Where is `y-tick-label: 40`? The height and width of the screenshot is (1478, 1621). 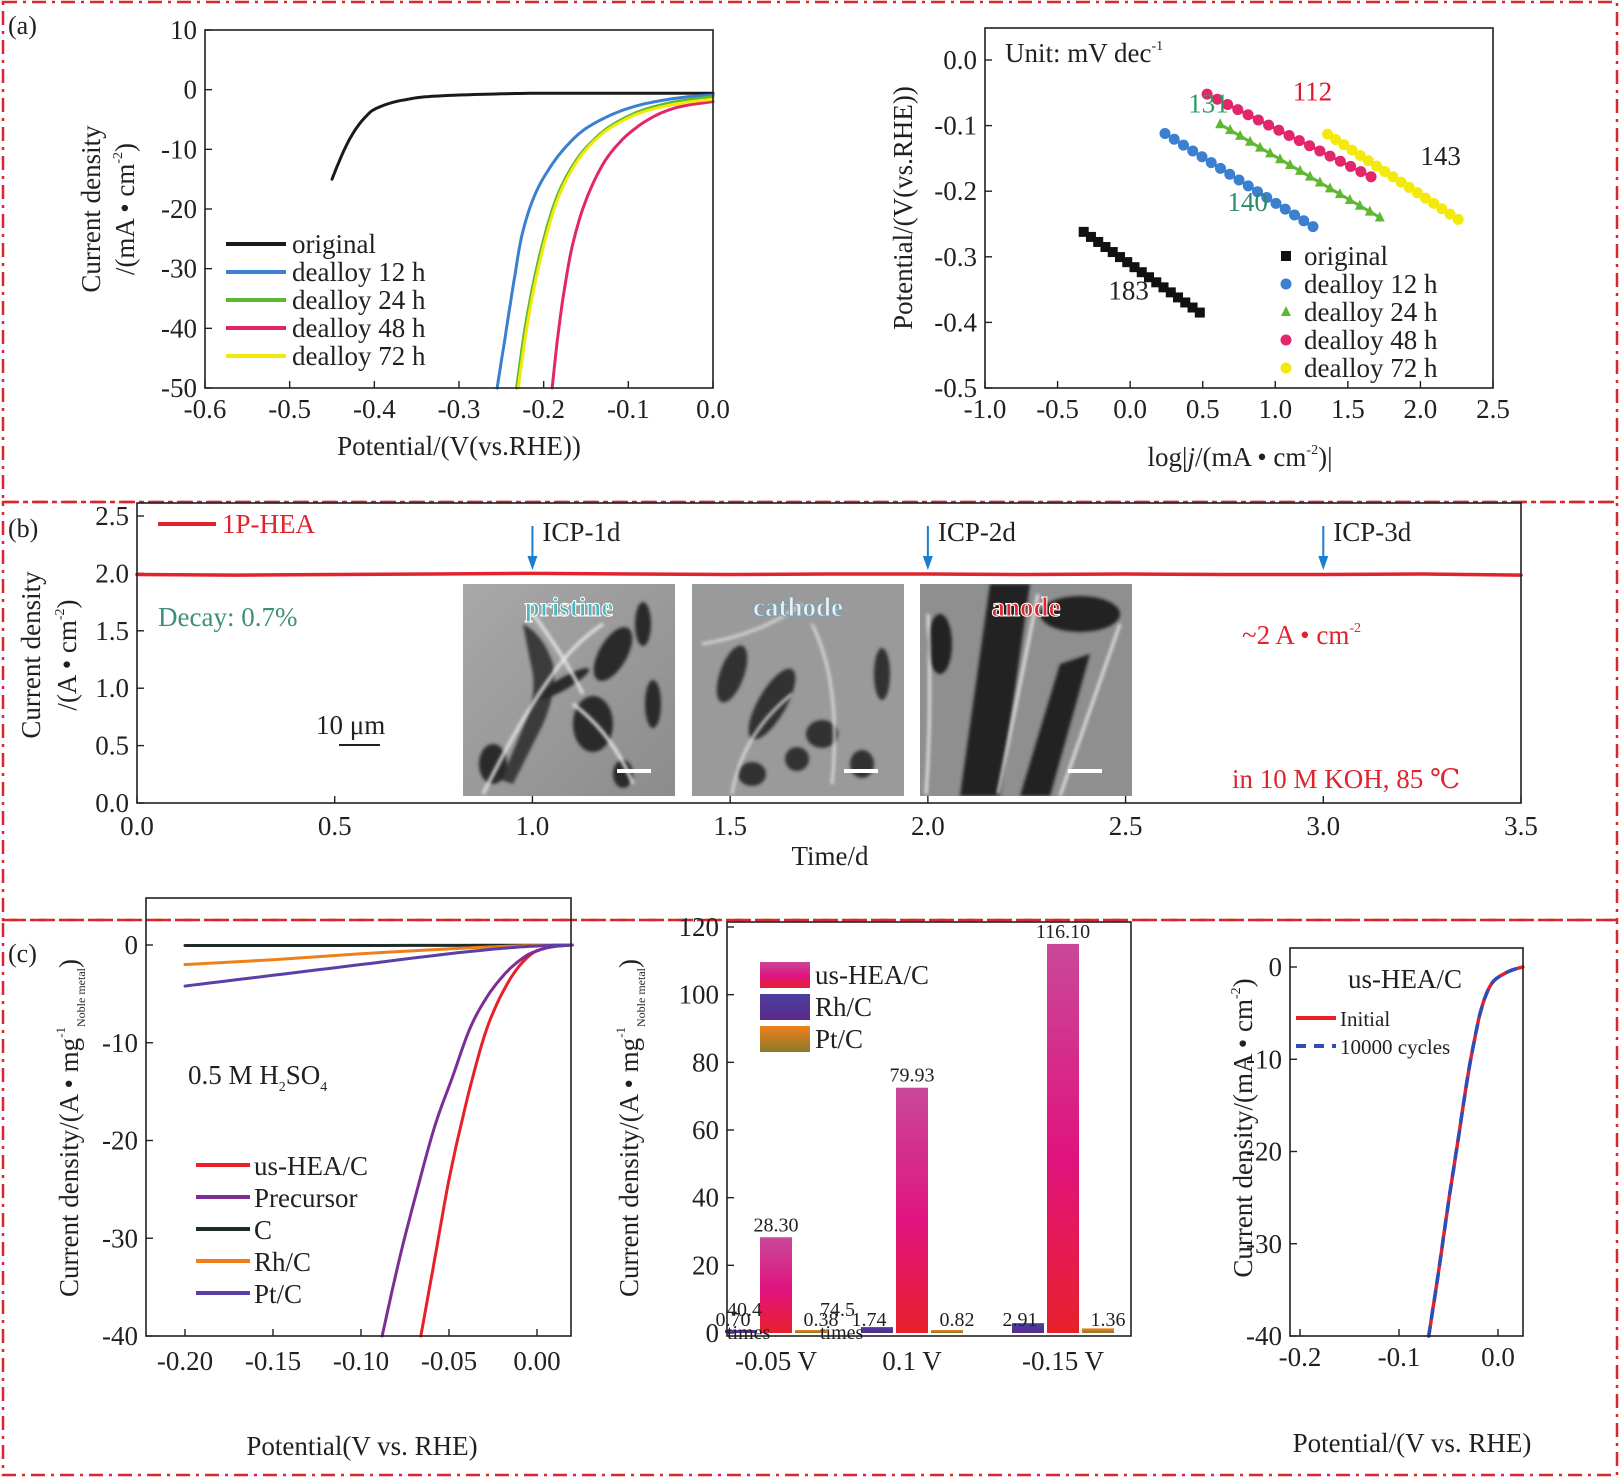 y-tick-label: 40 is located at coordinates (705, 1198).